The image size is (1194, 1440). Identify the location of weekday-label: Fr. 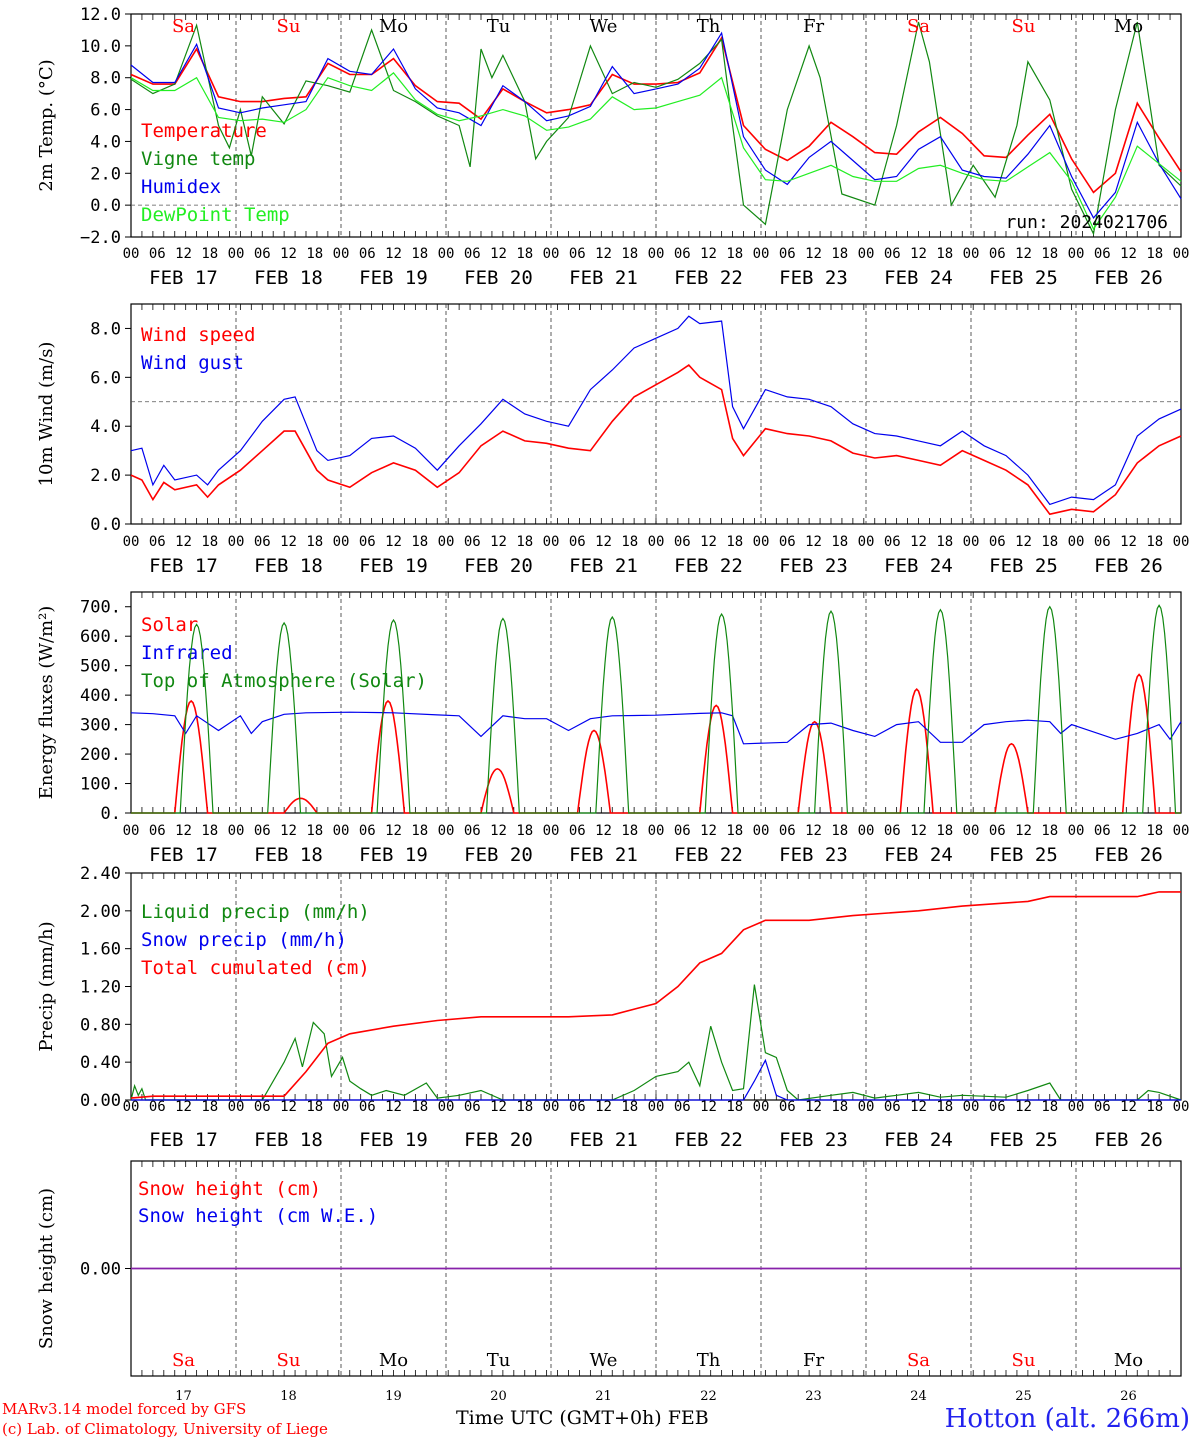
(813, 26).